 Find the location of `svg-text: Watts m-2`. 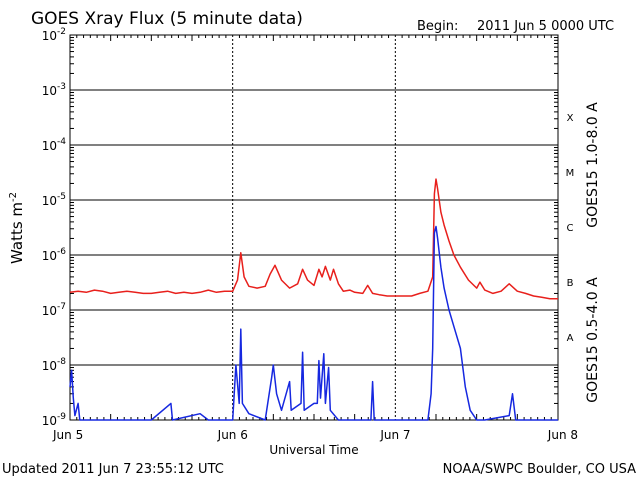

svg-text: Watts m-2 is located at coordinates (17, 228).